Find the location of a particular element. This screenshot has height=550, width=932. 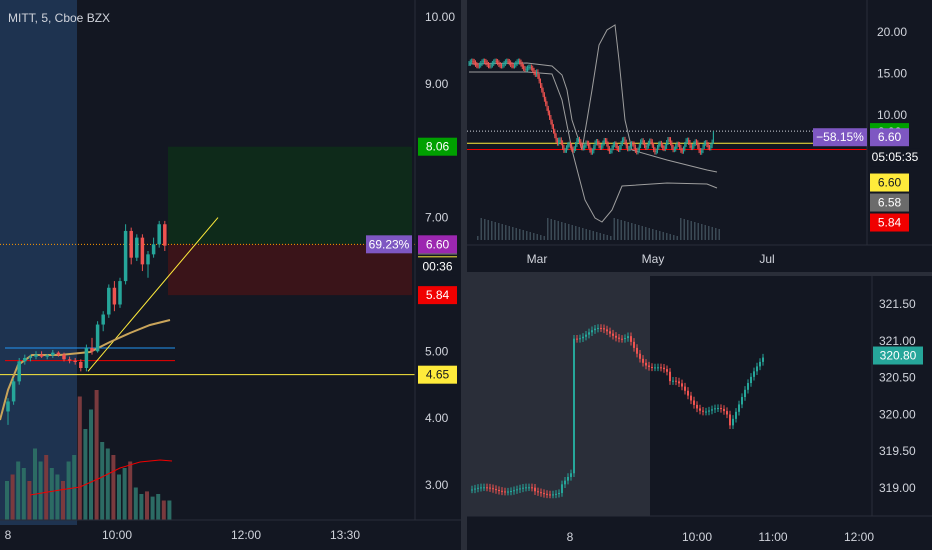

vertical-divider is located at coordinates (464, 275).